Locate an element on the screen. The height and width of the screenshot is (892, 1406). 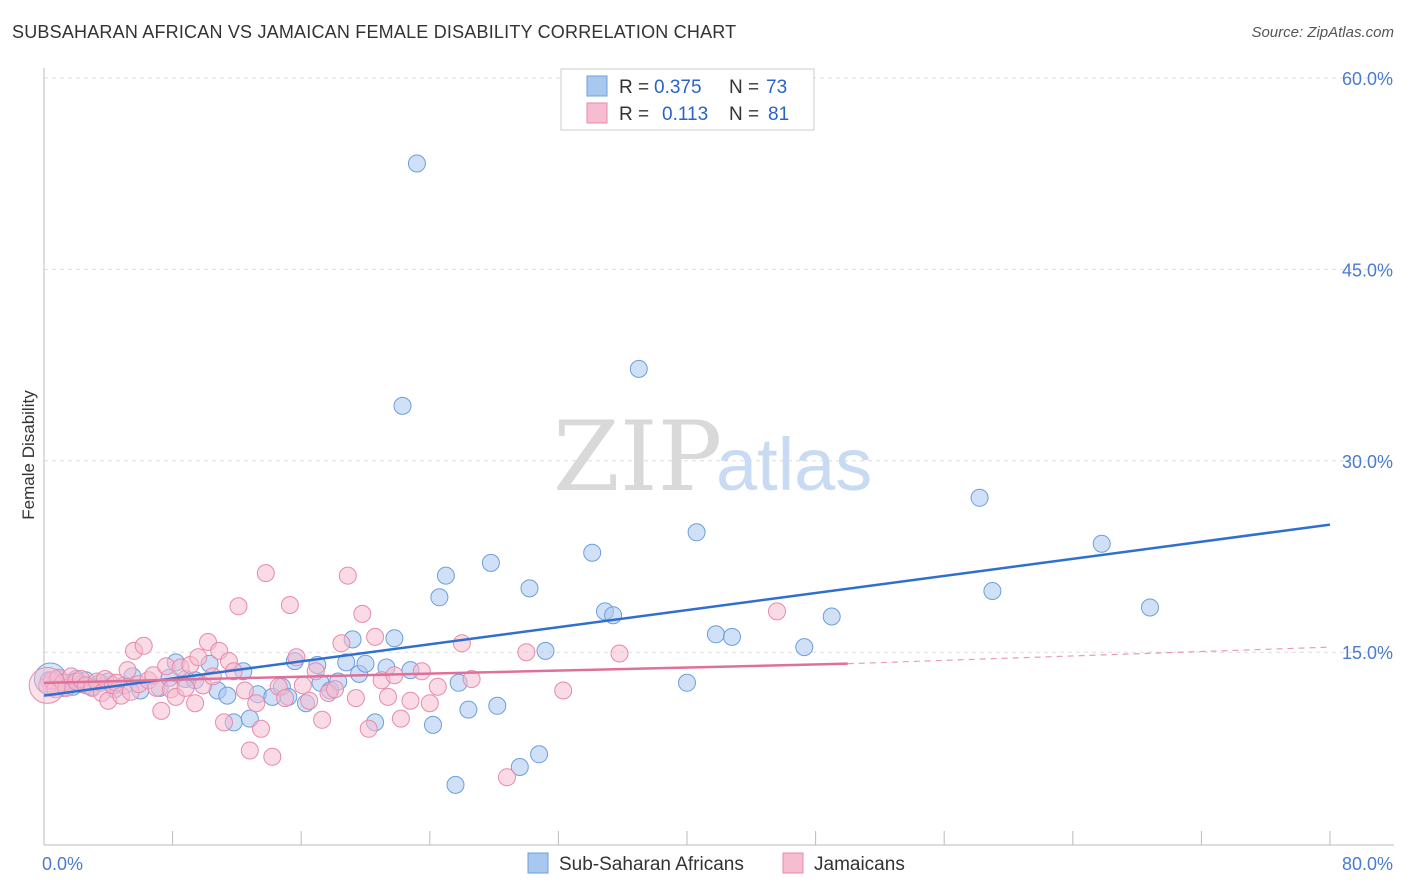
y-tick-label-0: 15.0% is located at coordinates (1367, 653).